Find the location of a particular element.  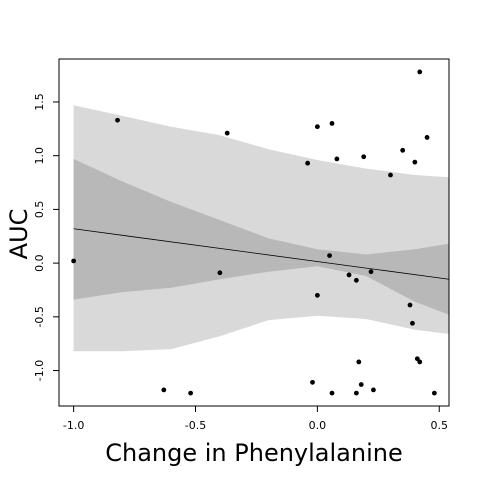

y-tick-label: 0.5 is located at coordinates (39, 210).